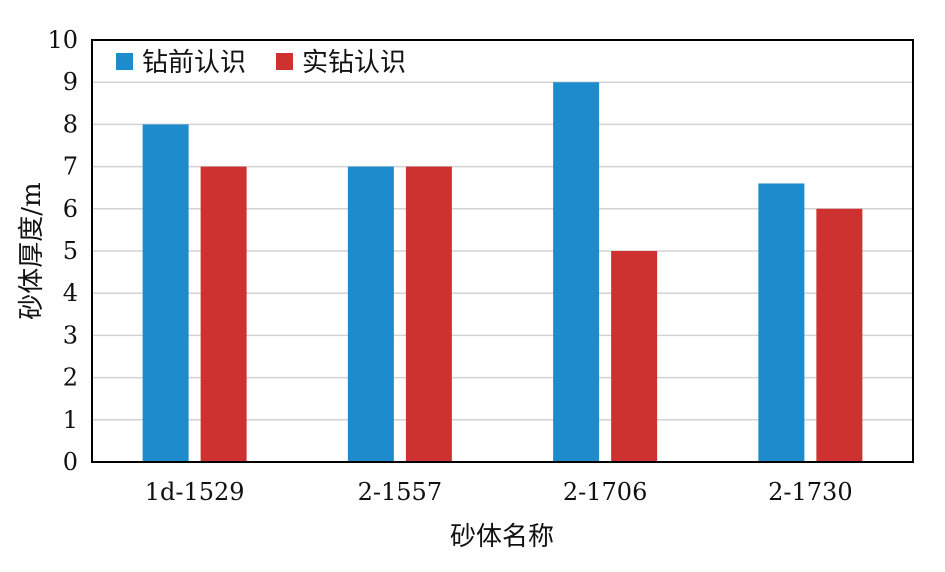 This screenshot has height=572, width=945. I want to click on y-axis-ticks: 0 1 2 3 4 5 6 7 8 9 10, so click(62, 251).